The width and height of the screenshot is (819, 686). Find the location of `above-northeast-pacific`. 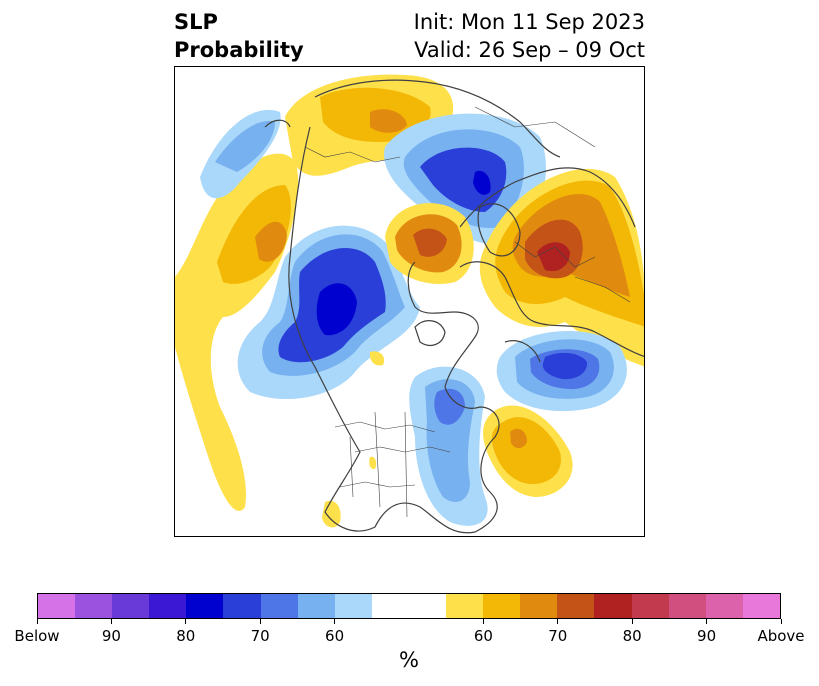

above-northeast-pacific is located at coordinates (237, 332).